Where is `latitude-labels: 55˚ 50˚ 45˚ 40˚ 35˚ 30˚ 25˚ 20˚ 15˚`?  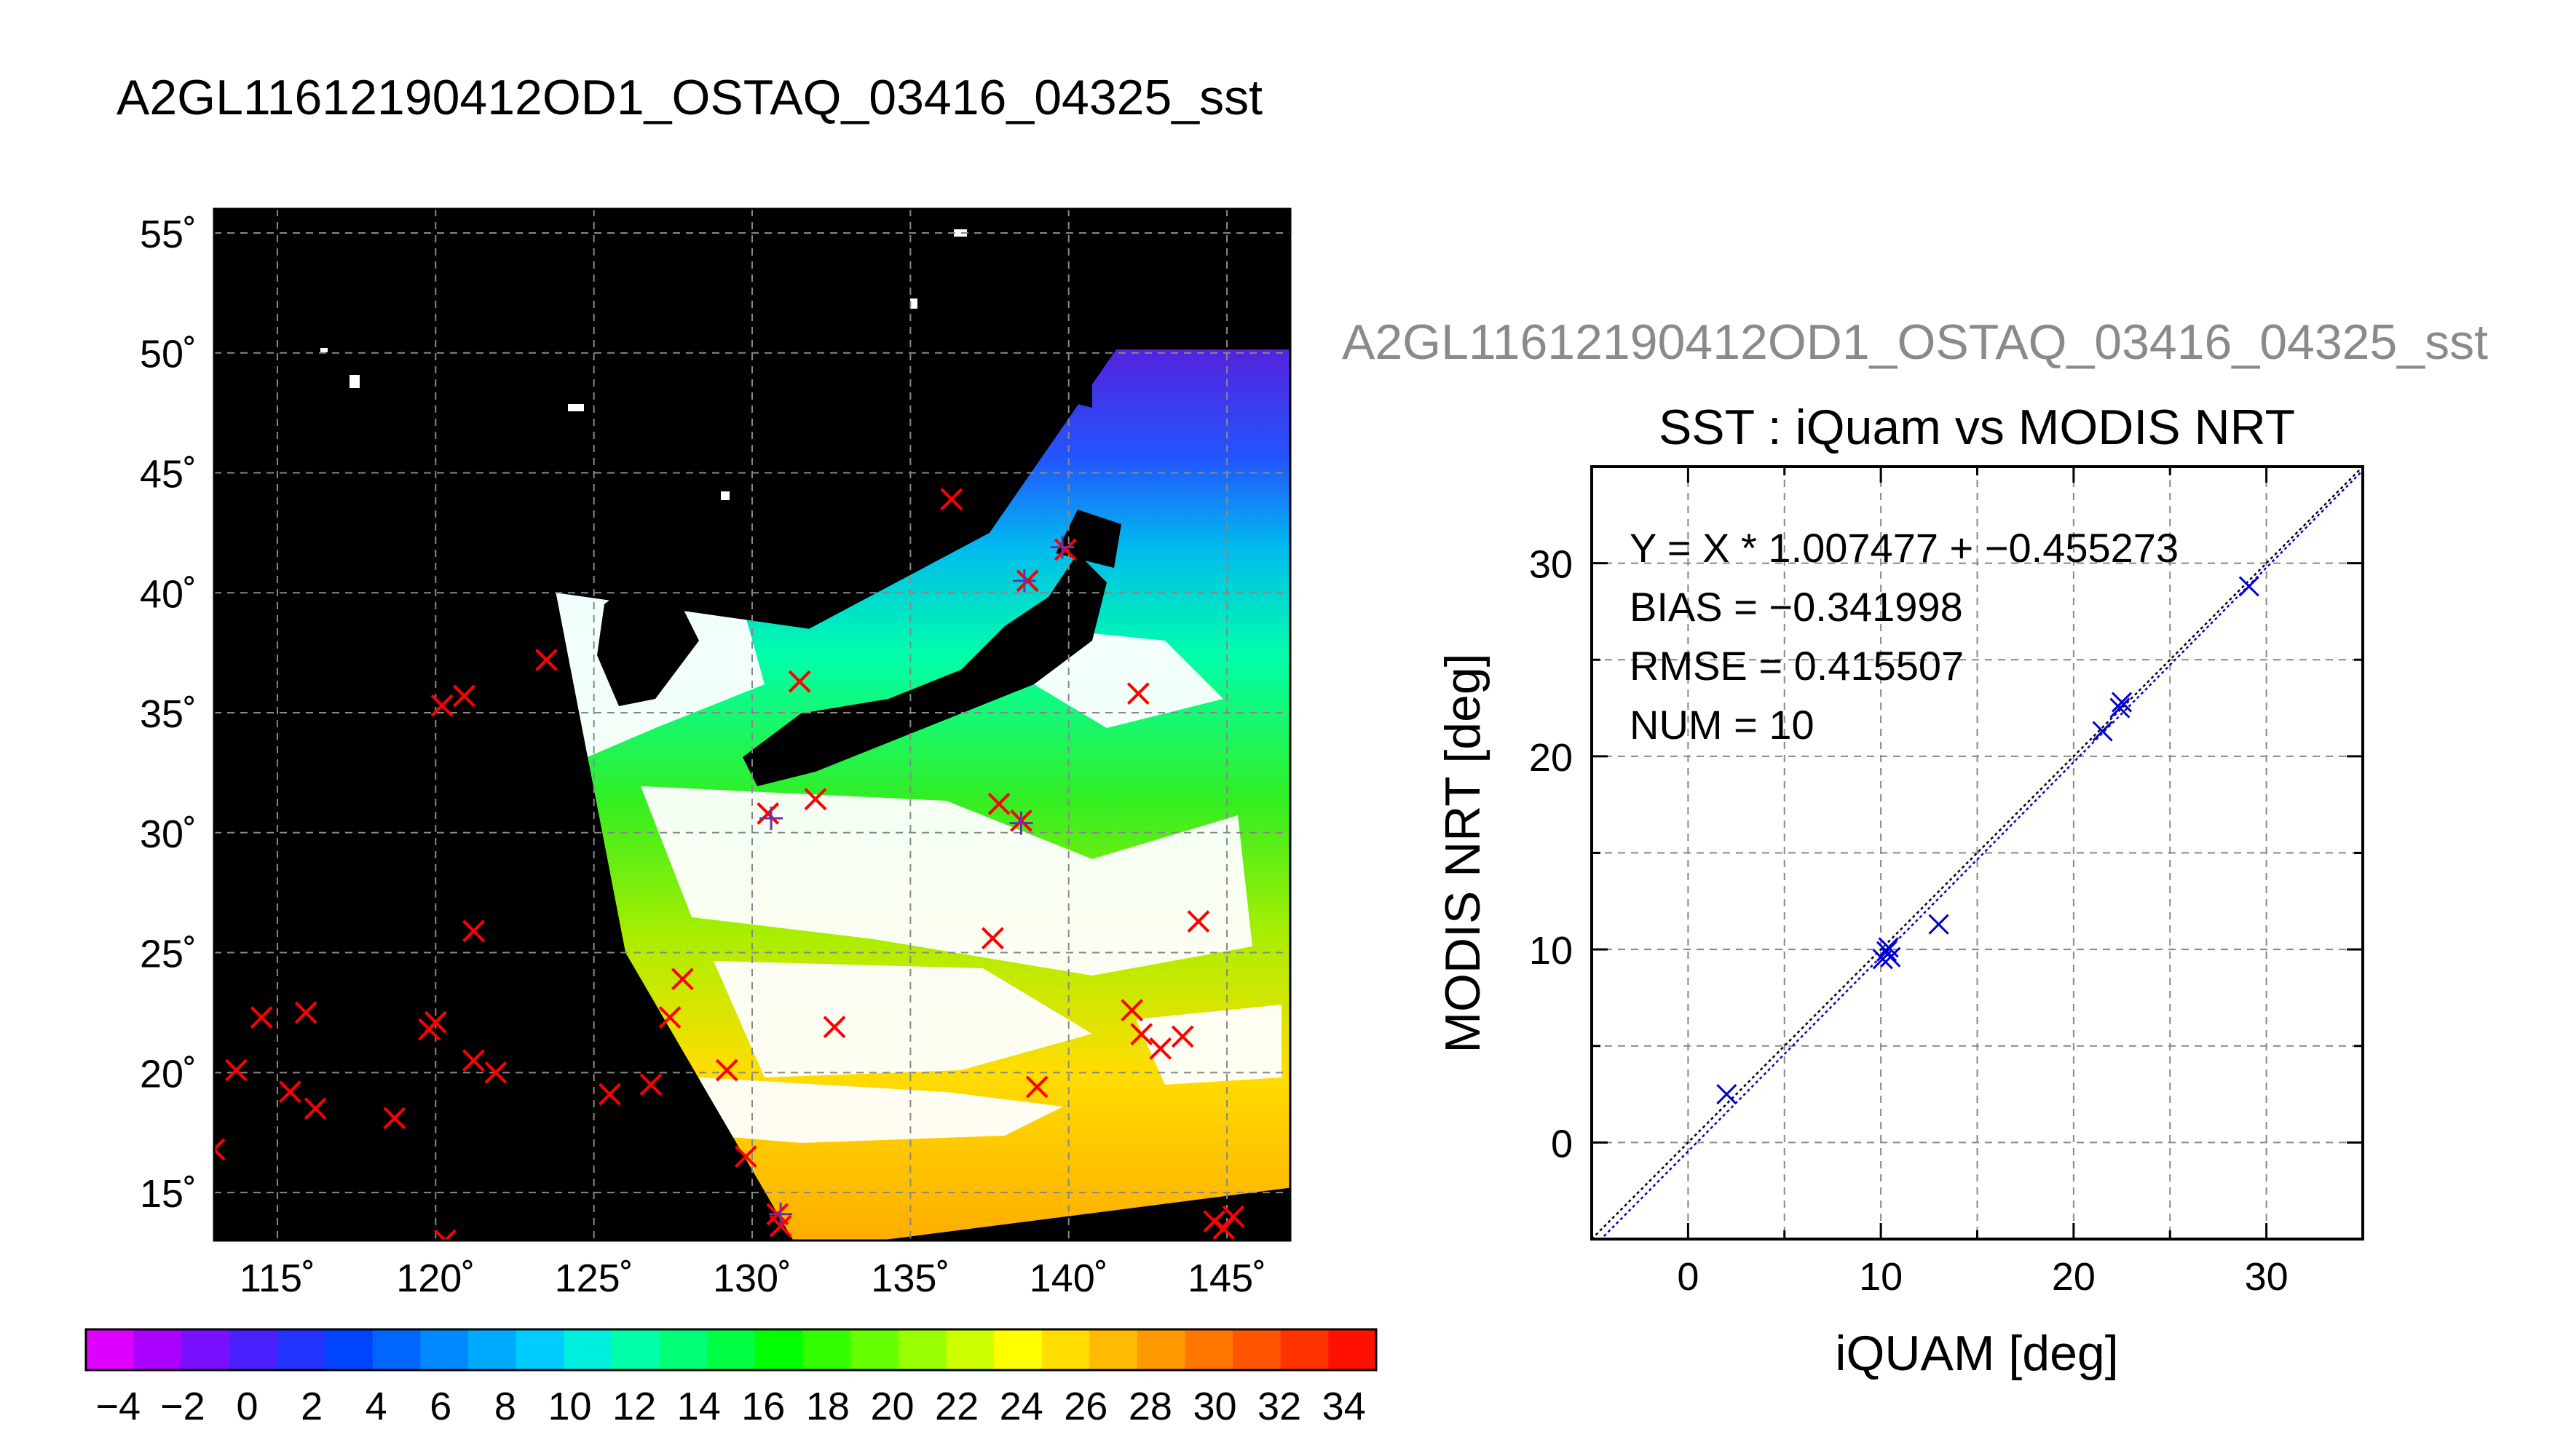
latitude-labels: 55˚ 50˚ 45˚ 40˚ 35˚ 30˚ 25˚ 20˚ 15˚ is located at coordinates (168, 714).